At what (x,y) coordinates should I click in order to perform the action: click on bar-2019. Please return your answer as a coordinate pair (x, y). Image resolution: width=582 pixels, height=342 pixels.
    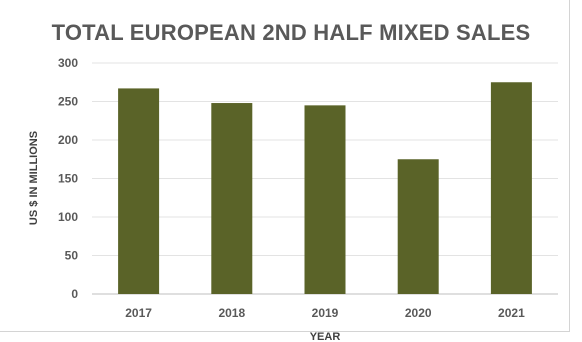
    Looking at the image, I should click on (325, 199).